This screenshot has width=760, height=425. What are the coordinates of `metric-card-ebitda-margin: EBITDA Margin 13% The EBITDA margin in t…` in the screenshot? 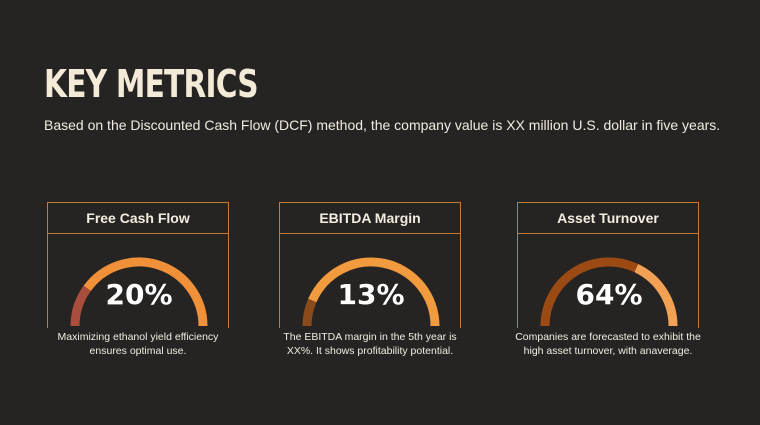 It's located at (370, 282).